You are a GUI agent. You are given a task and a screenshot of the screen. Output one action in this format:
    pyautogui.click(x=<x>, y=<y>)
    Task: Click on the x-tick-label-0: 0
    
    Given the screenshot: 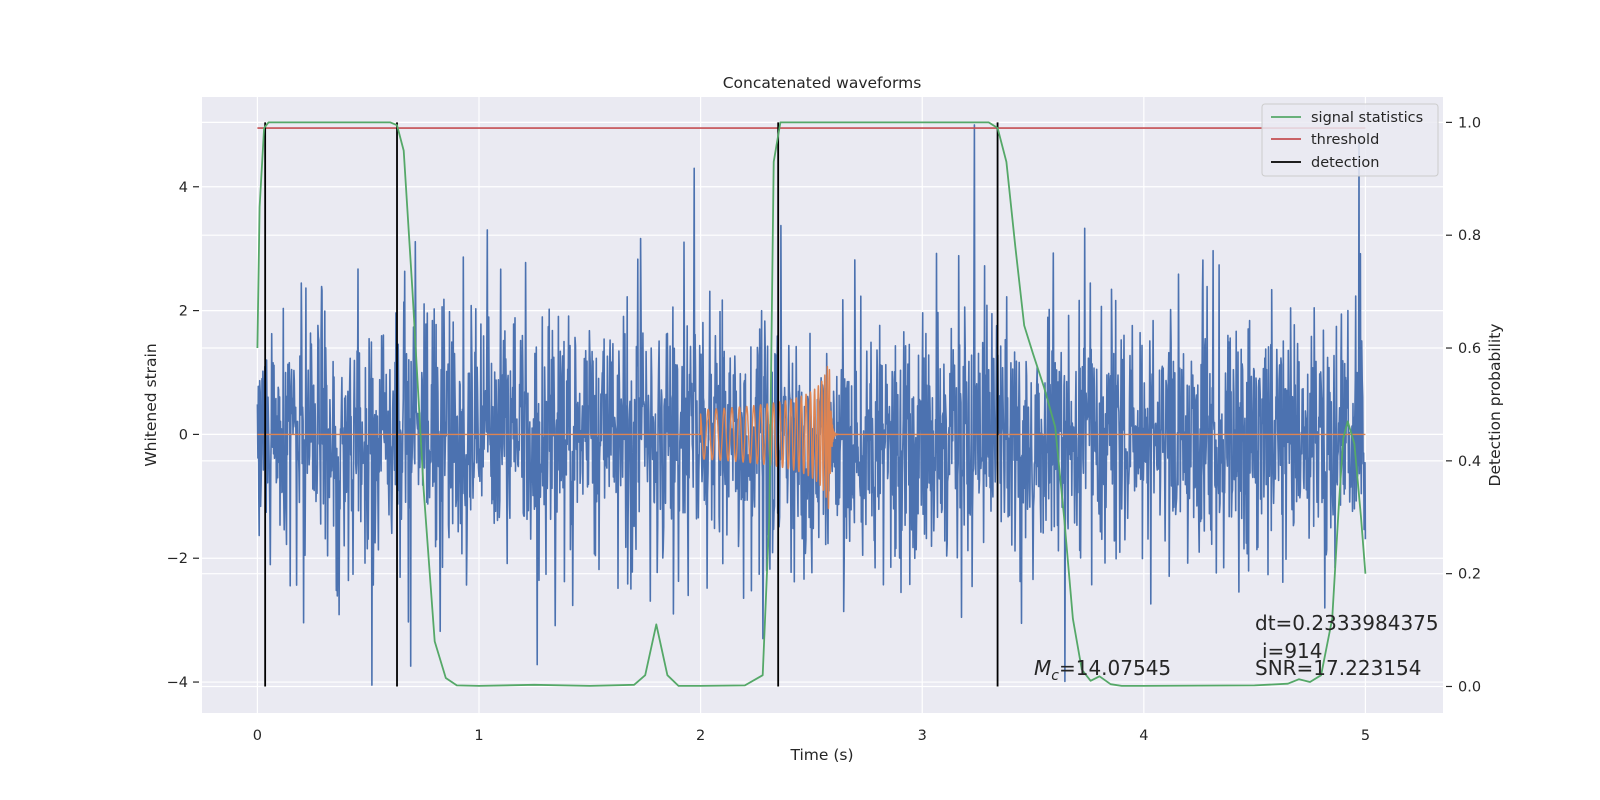 What is the action you would take?
    pyautogui.click(x=257, y=736)
    